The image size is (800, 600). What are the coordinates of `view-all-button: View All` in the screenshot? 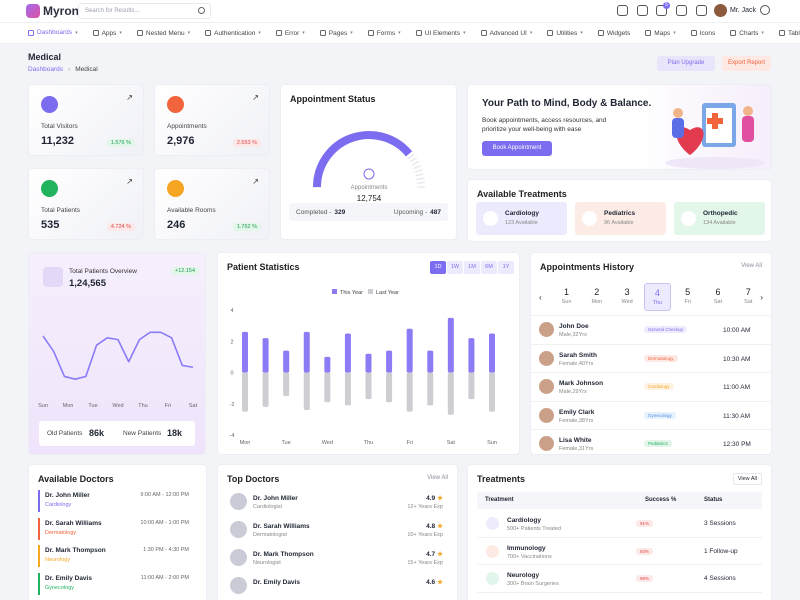 It's located at (747, 479).